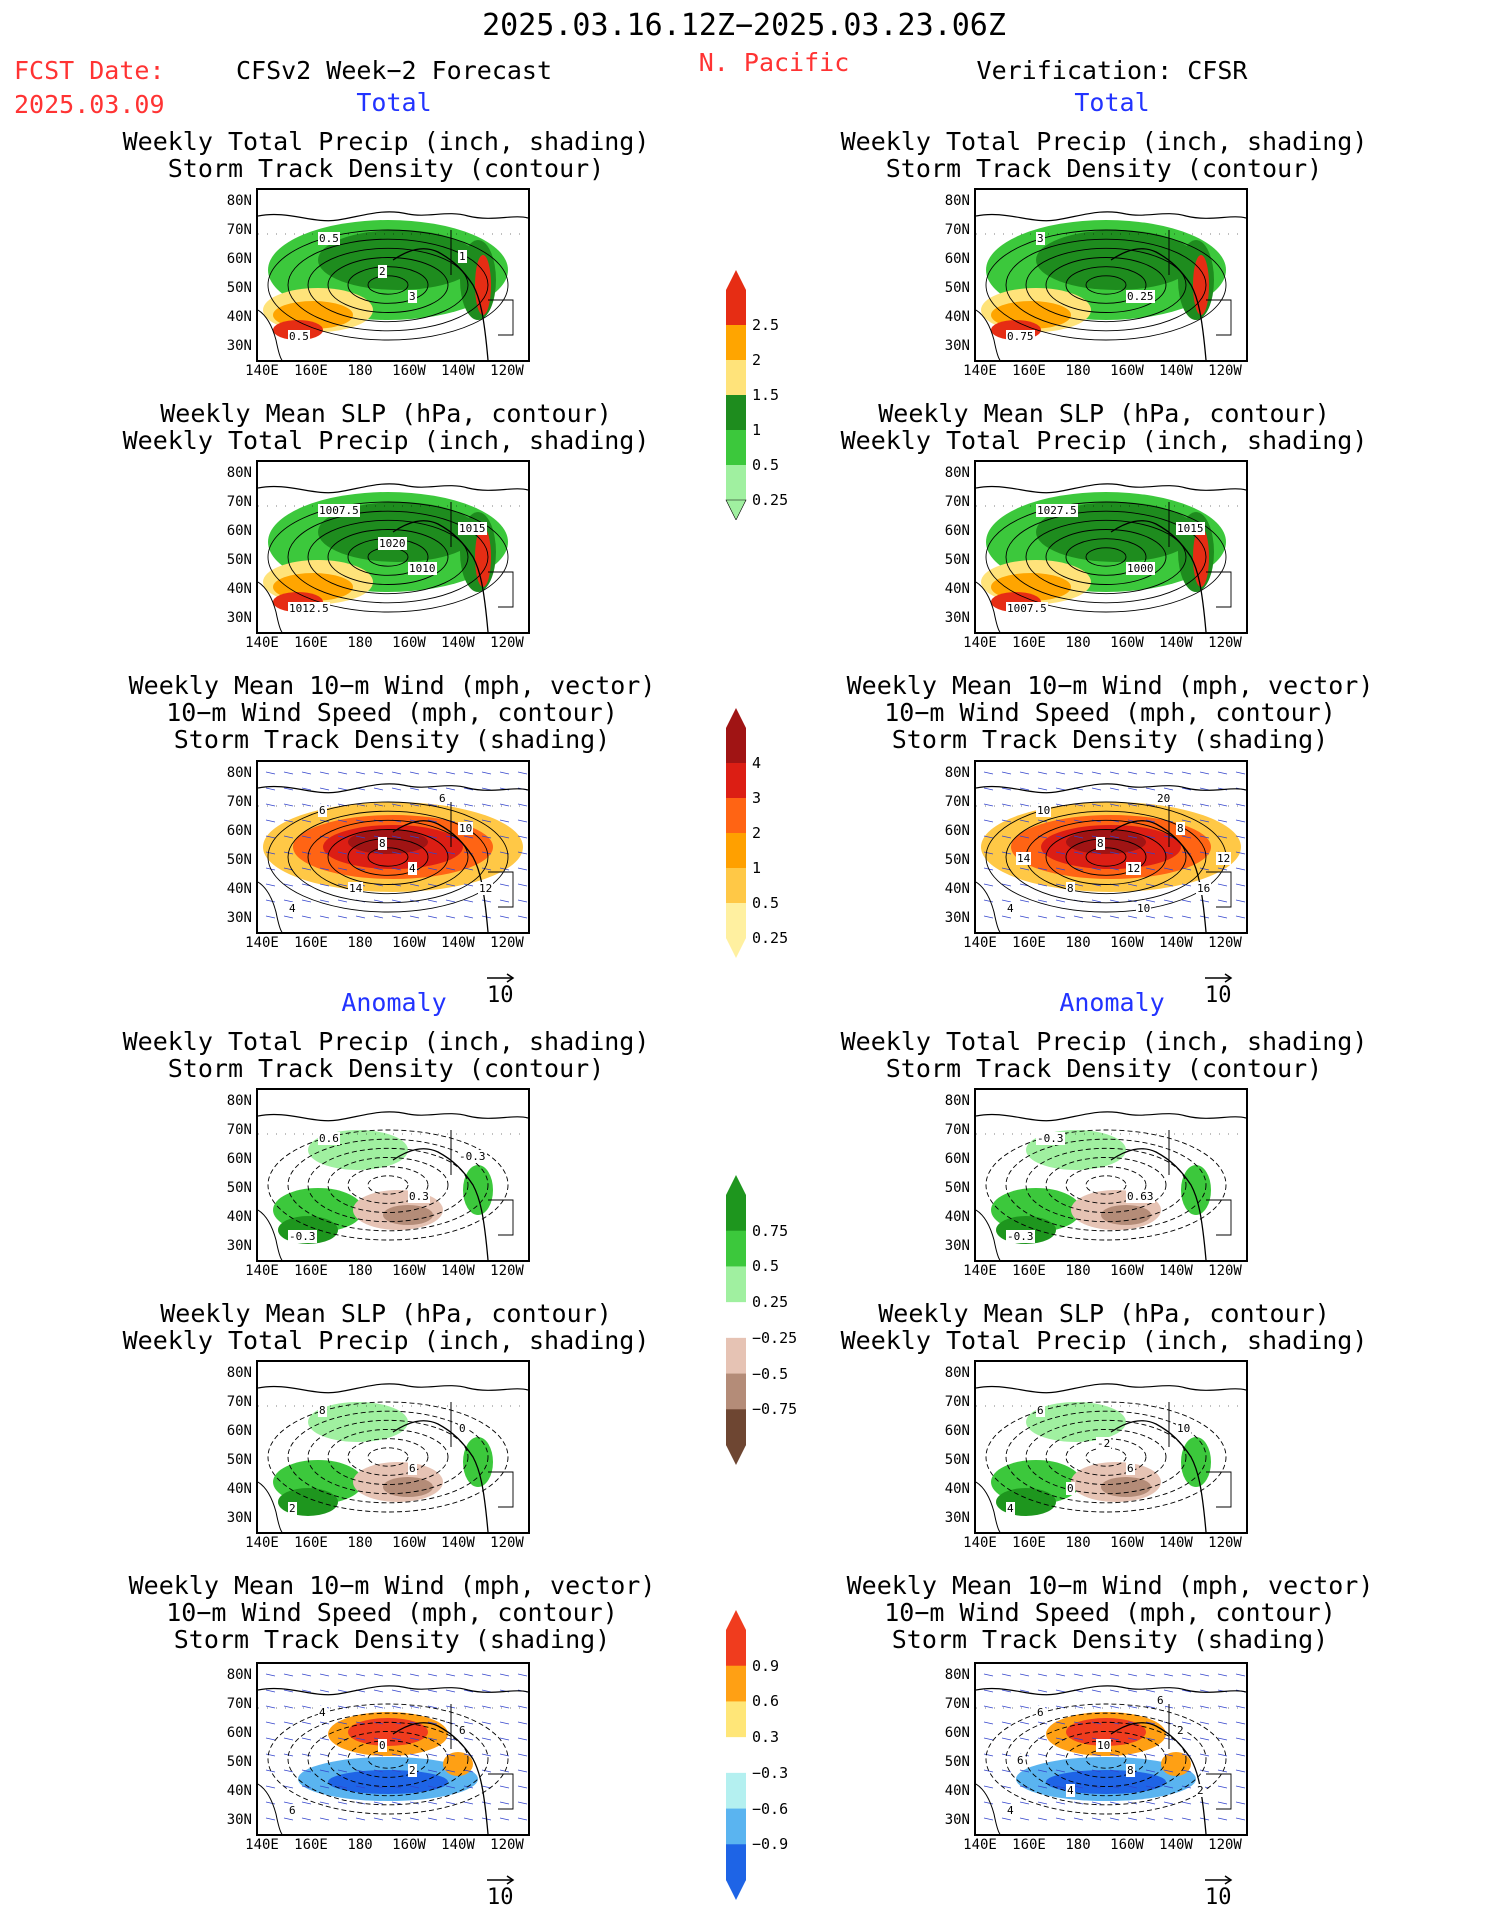 The height and width of the screenshot is (1925, 1487). I want to click on contour-label: 1015, so click(472, 528).